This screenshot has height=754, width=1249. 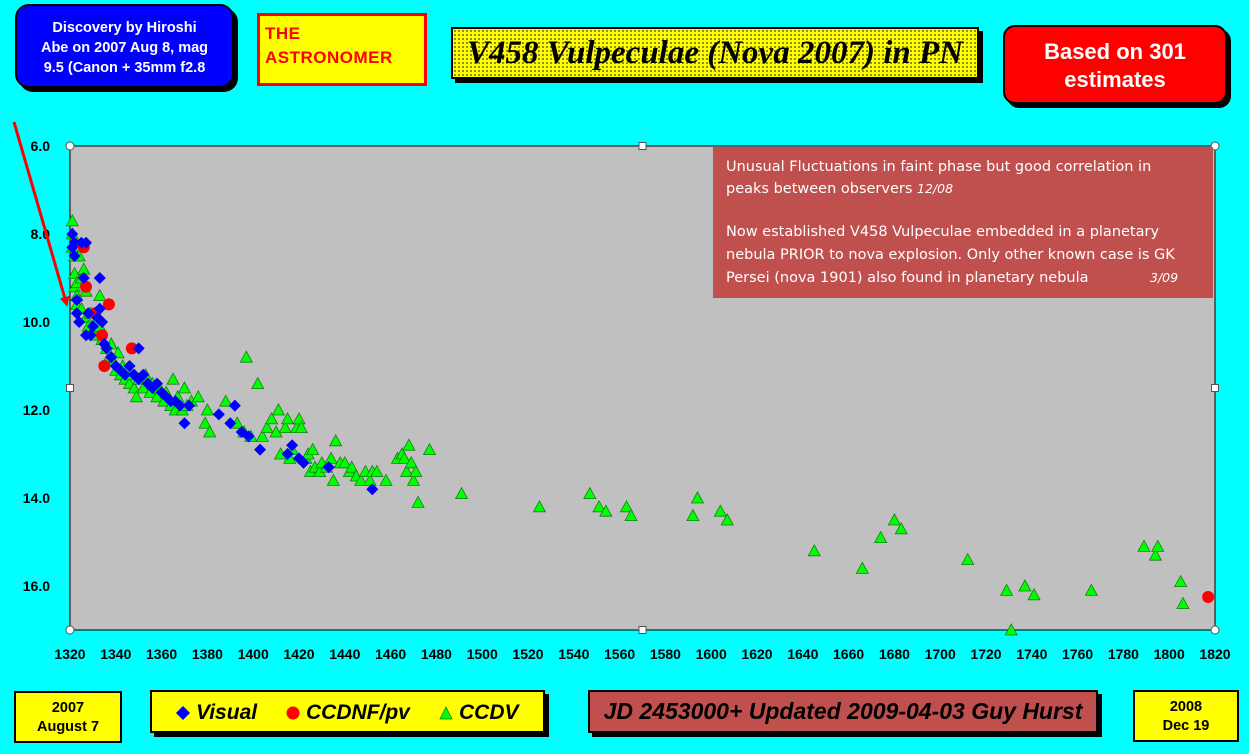 What do you see at coordinates (573, 654) in the screenshot?
I see `x-tick-label: 1540` at bounding box center [573, 654].